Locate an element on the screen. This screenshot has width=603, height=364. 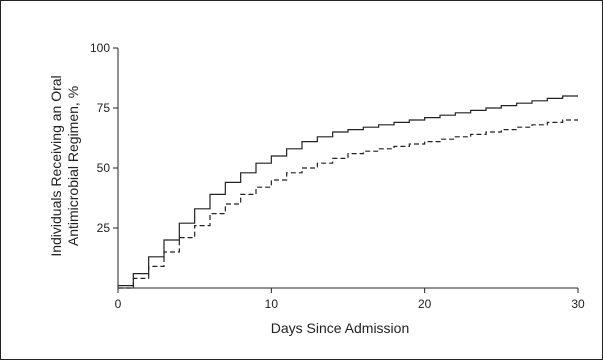
y-tick-label: 100 is located at coordinates (100, 48).